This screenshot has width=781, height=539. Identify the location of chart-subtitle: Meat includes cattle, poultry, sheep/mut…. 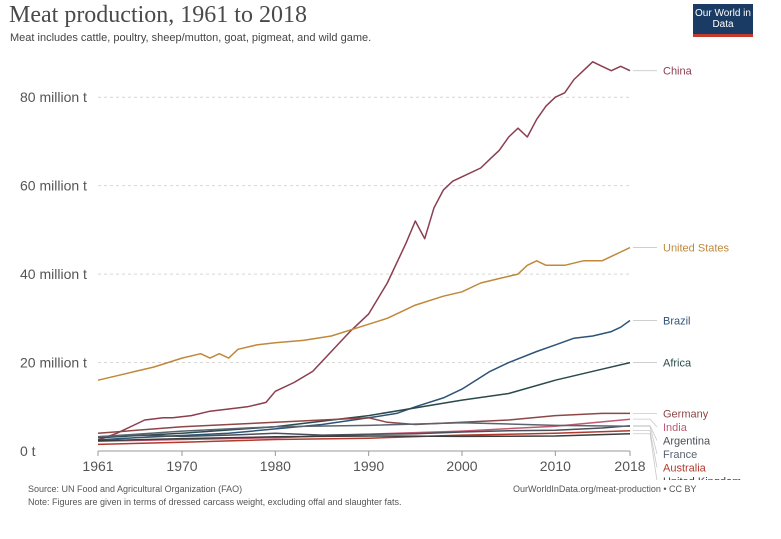
(191, 38).